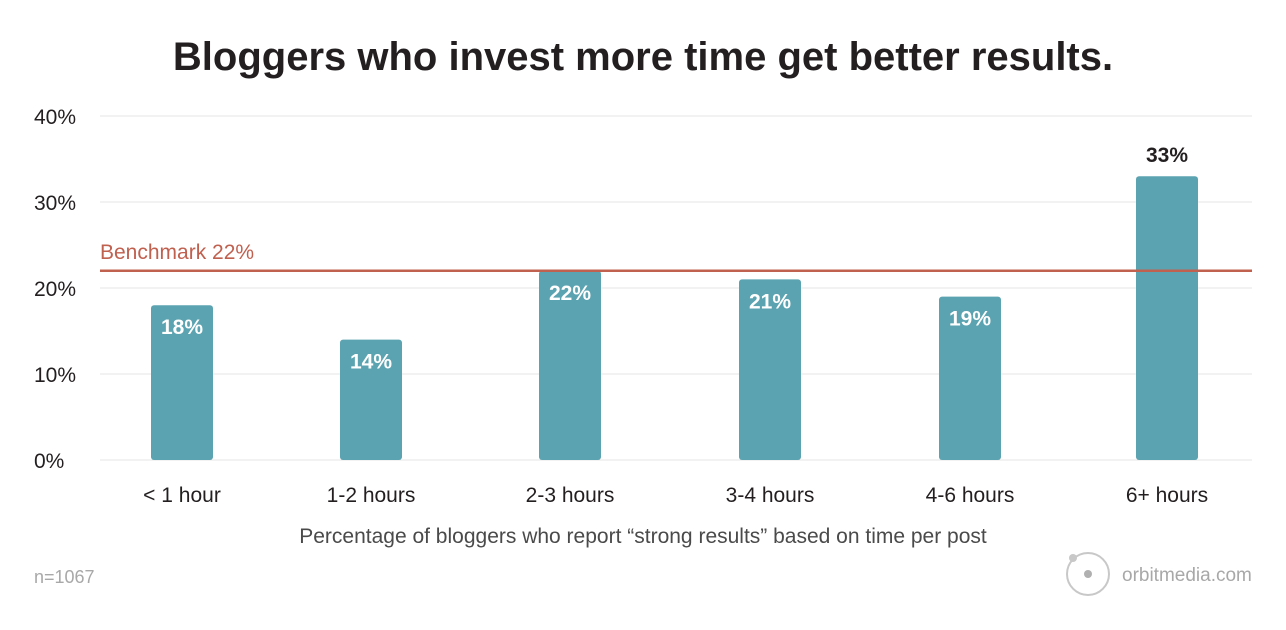 The image size is (1286, 630). Describe the element at coordinates (55, 117) in the screenshot. I see `y-tick-label: 40%` at that location.